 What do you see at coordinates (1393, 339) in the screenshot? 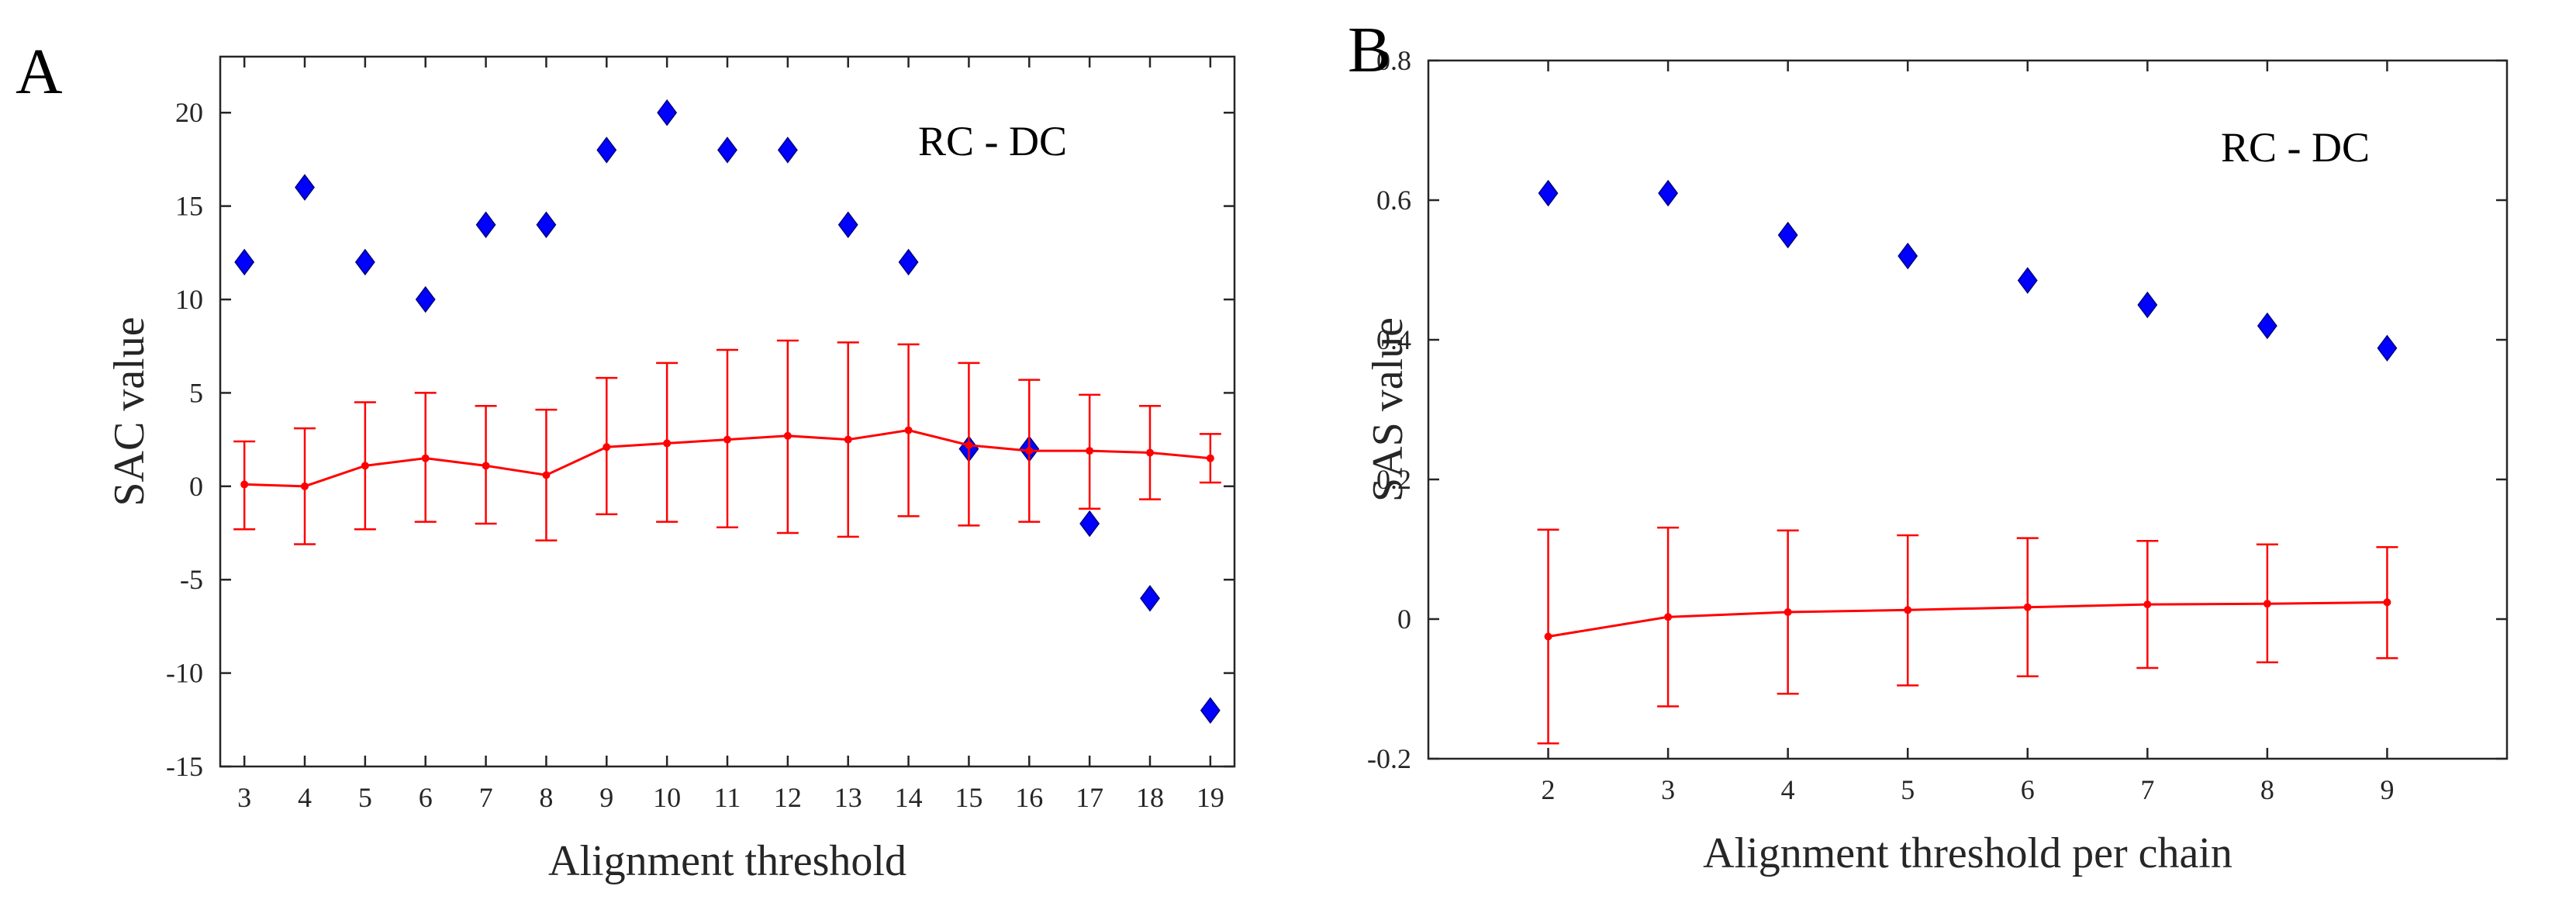
I see `y-tick-label: 0.4` at bounding box center [1393, 339].